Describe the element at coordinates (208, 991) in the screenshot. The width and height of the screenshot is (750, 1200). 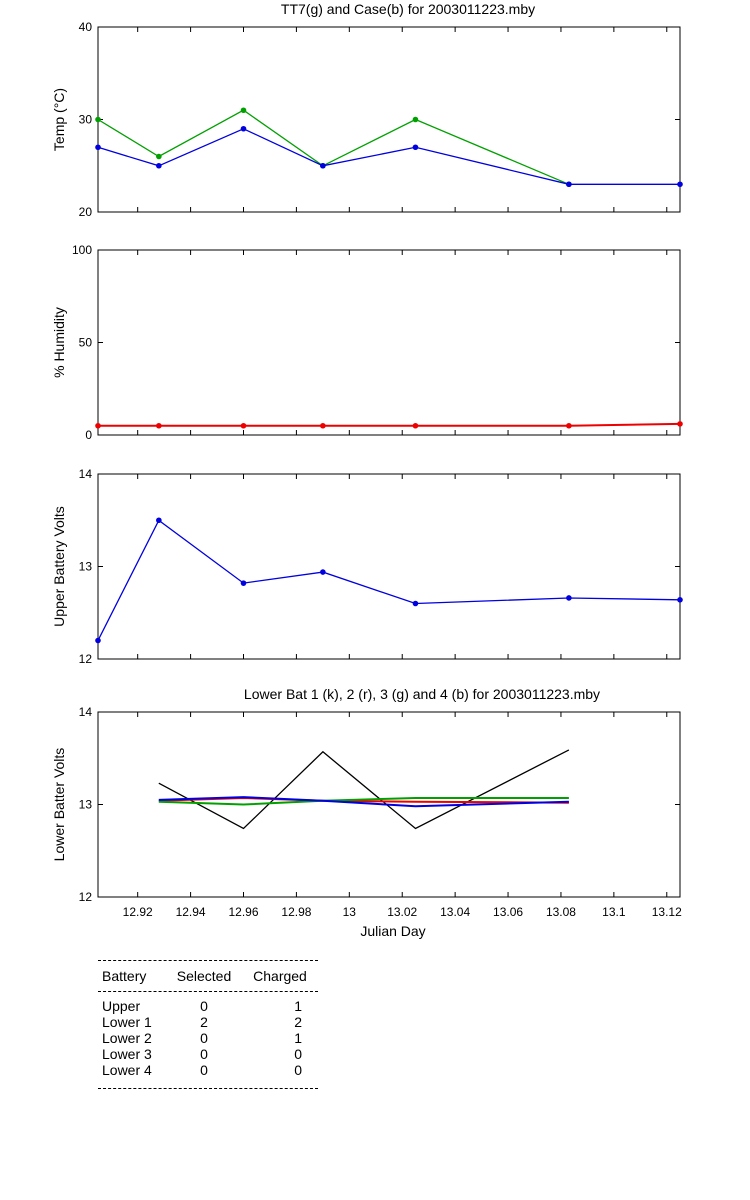
I see `table-header-rule` at that location.